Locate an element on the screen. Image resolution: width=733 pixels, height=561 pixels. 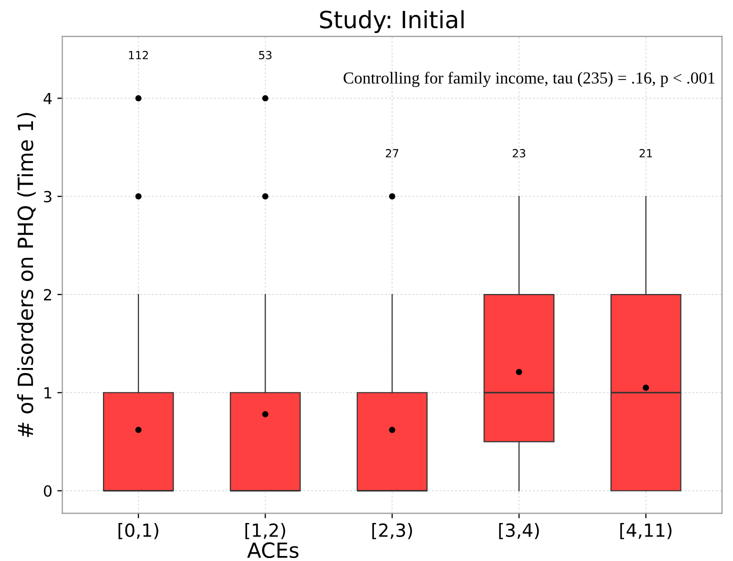
y-tick-label: 1 is located at coordinates (48, 392).